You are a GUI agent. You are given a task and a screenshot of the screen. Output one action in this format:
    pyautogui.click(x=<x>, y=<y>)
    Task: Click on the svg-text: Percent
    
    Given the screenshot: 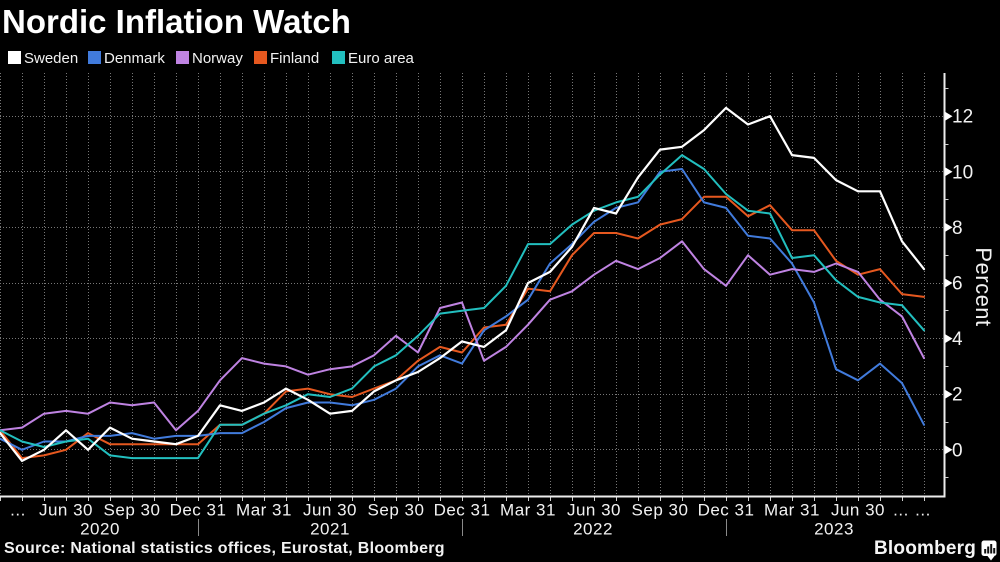 What is the action you would take?
    pyautogui.click(x=983, y=286)
    